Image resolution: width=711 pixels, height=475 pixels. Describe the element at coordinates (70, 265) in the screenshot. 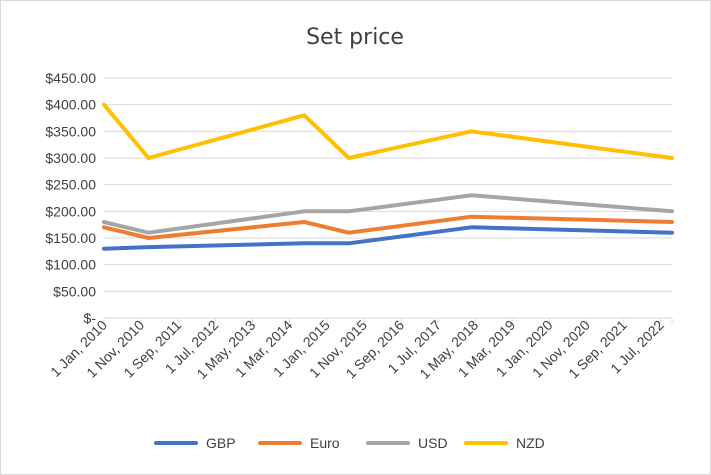

I see `y-tick-label: $100.00` at that location.